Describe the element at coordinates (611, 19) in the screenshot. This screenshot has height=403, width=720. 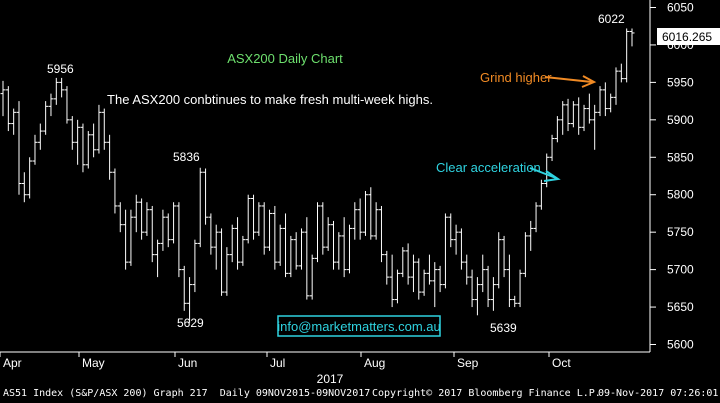
I see `high-label-6022: 6022` at that location.